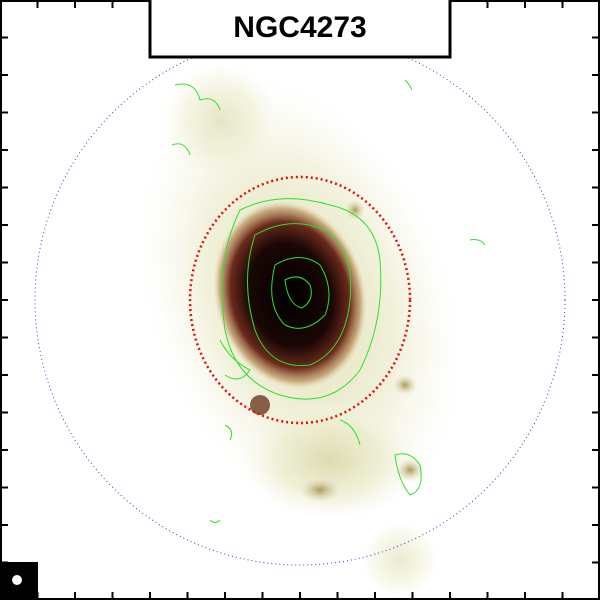 The height and width of the screenshot is (600, 600). I want to click on title: NGC4273, so click(299, 27).